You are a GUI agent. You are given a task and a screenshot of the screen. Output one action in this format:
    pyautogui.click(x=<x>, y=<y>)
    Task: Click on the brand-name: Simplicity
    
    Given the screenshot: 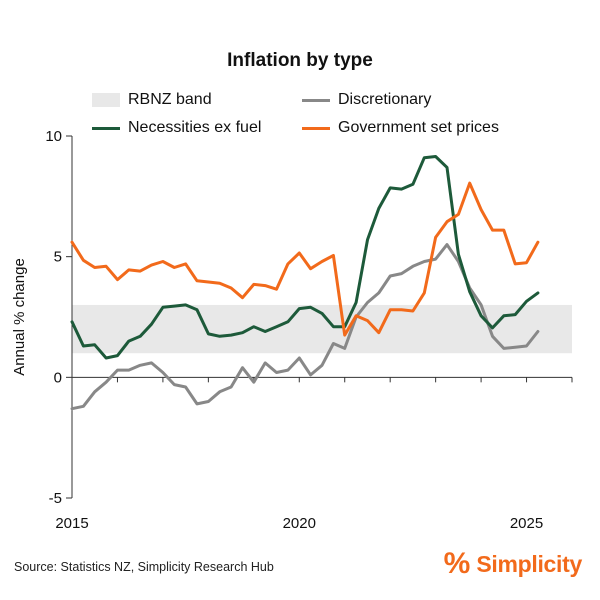 What is the action you would take?
    pyautogui.click(x=529, y=563)
    